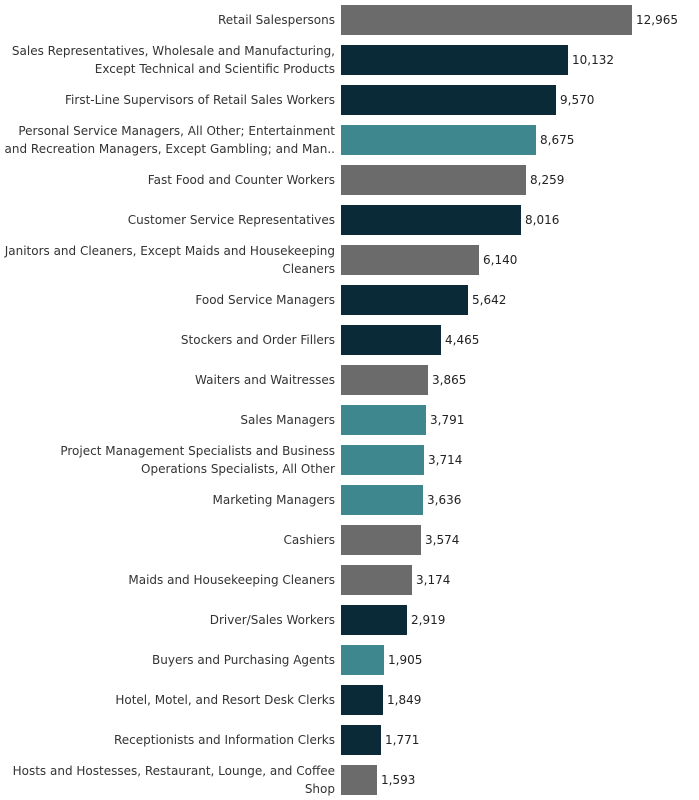 The height and width of the screenshot is (800, 699). I want to click on category-label: Hotel, Motel, and Resort Desk Clerks, so click(225, 700).